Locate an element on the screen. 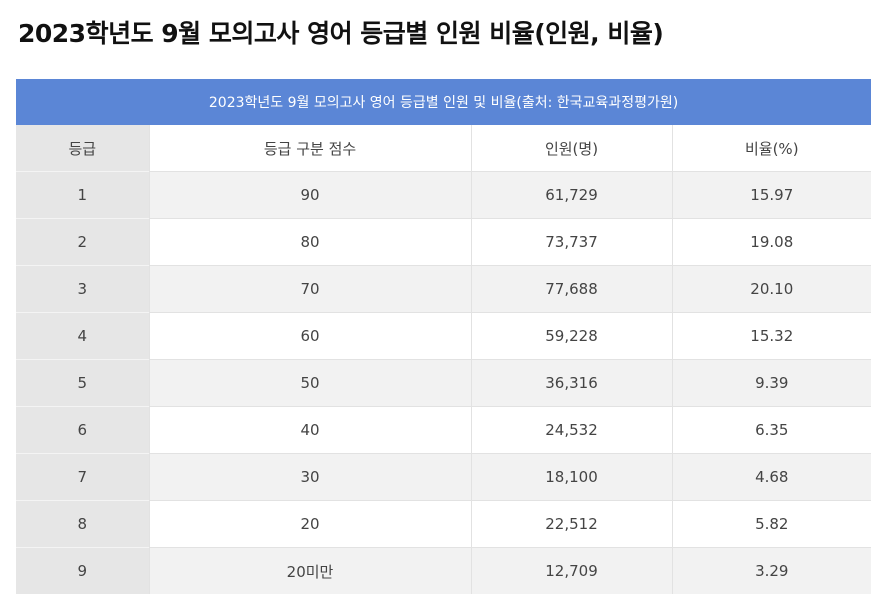 This screenshot has width=886, height=613. table-row: 5 50 36,316 9.39 is located at coordinates (444, 383).